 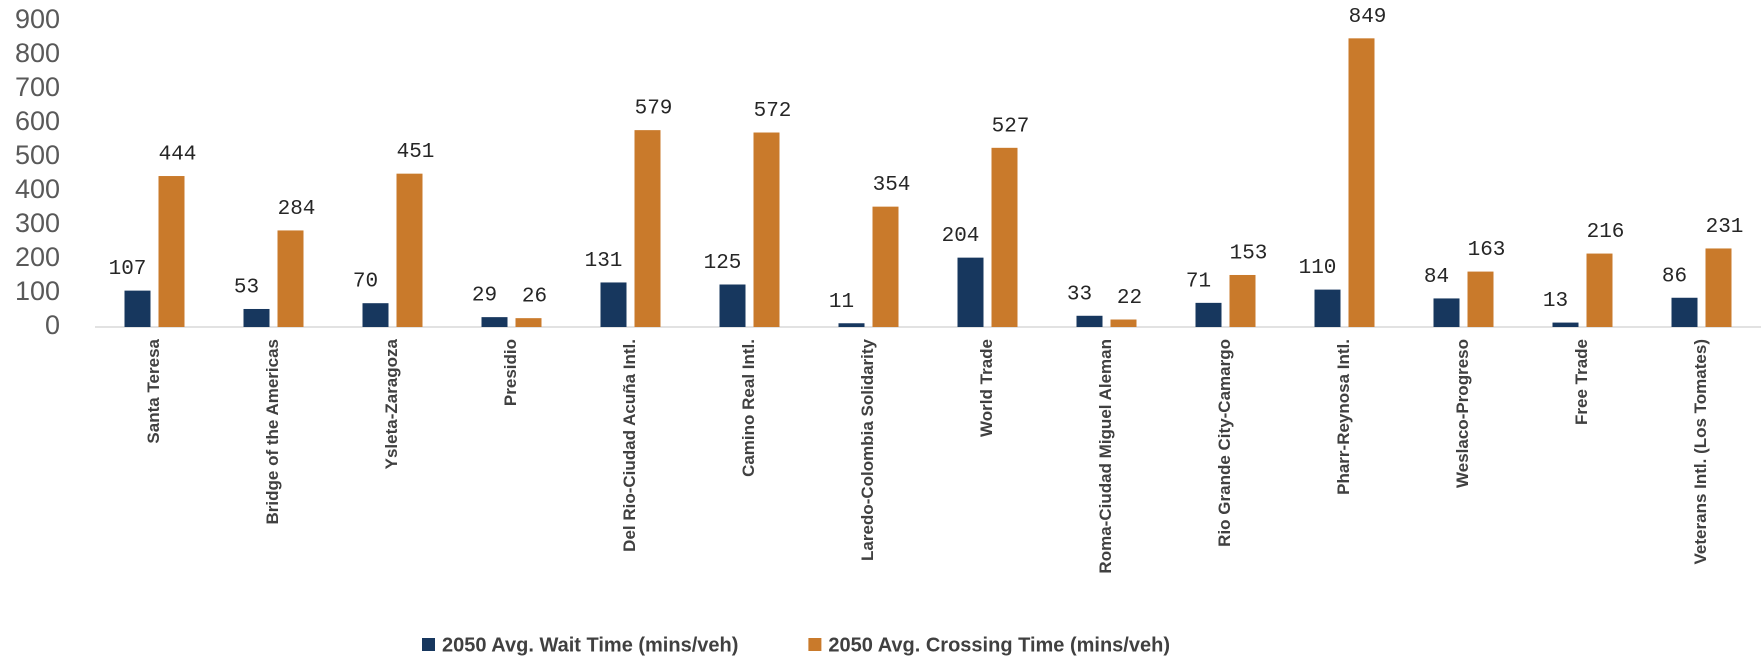 I want to click on value-label: 70, so click(x=365, y=282).